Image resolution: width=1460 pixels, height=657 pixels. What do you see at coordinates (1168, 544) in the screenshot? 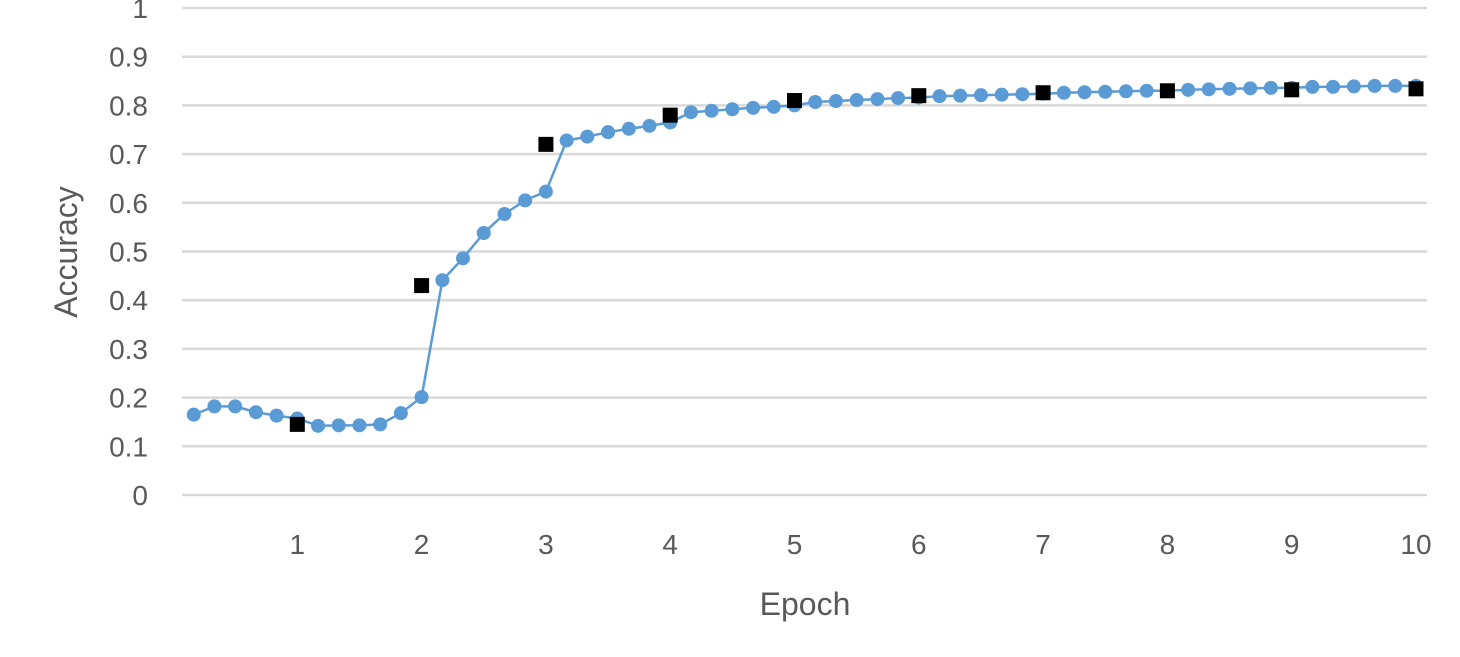
I see `x-tick-label: 8` at bounding box center [1168, 544].